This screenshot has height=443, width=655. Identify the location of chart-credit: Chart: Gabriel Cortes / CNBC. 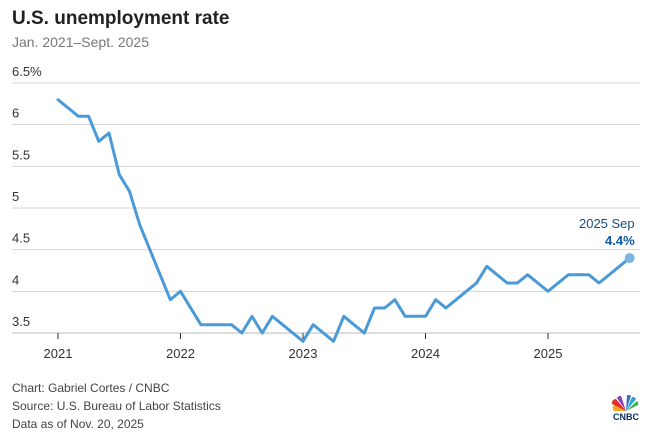
(91, 388).